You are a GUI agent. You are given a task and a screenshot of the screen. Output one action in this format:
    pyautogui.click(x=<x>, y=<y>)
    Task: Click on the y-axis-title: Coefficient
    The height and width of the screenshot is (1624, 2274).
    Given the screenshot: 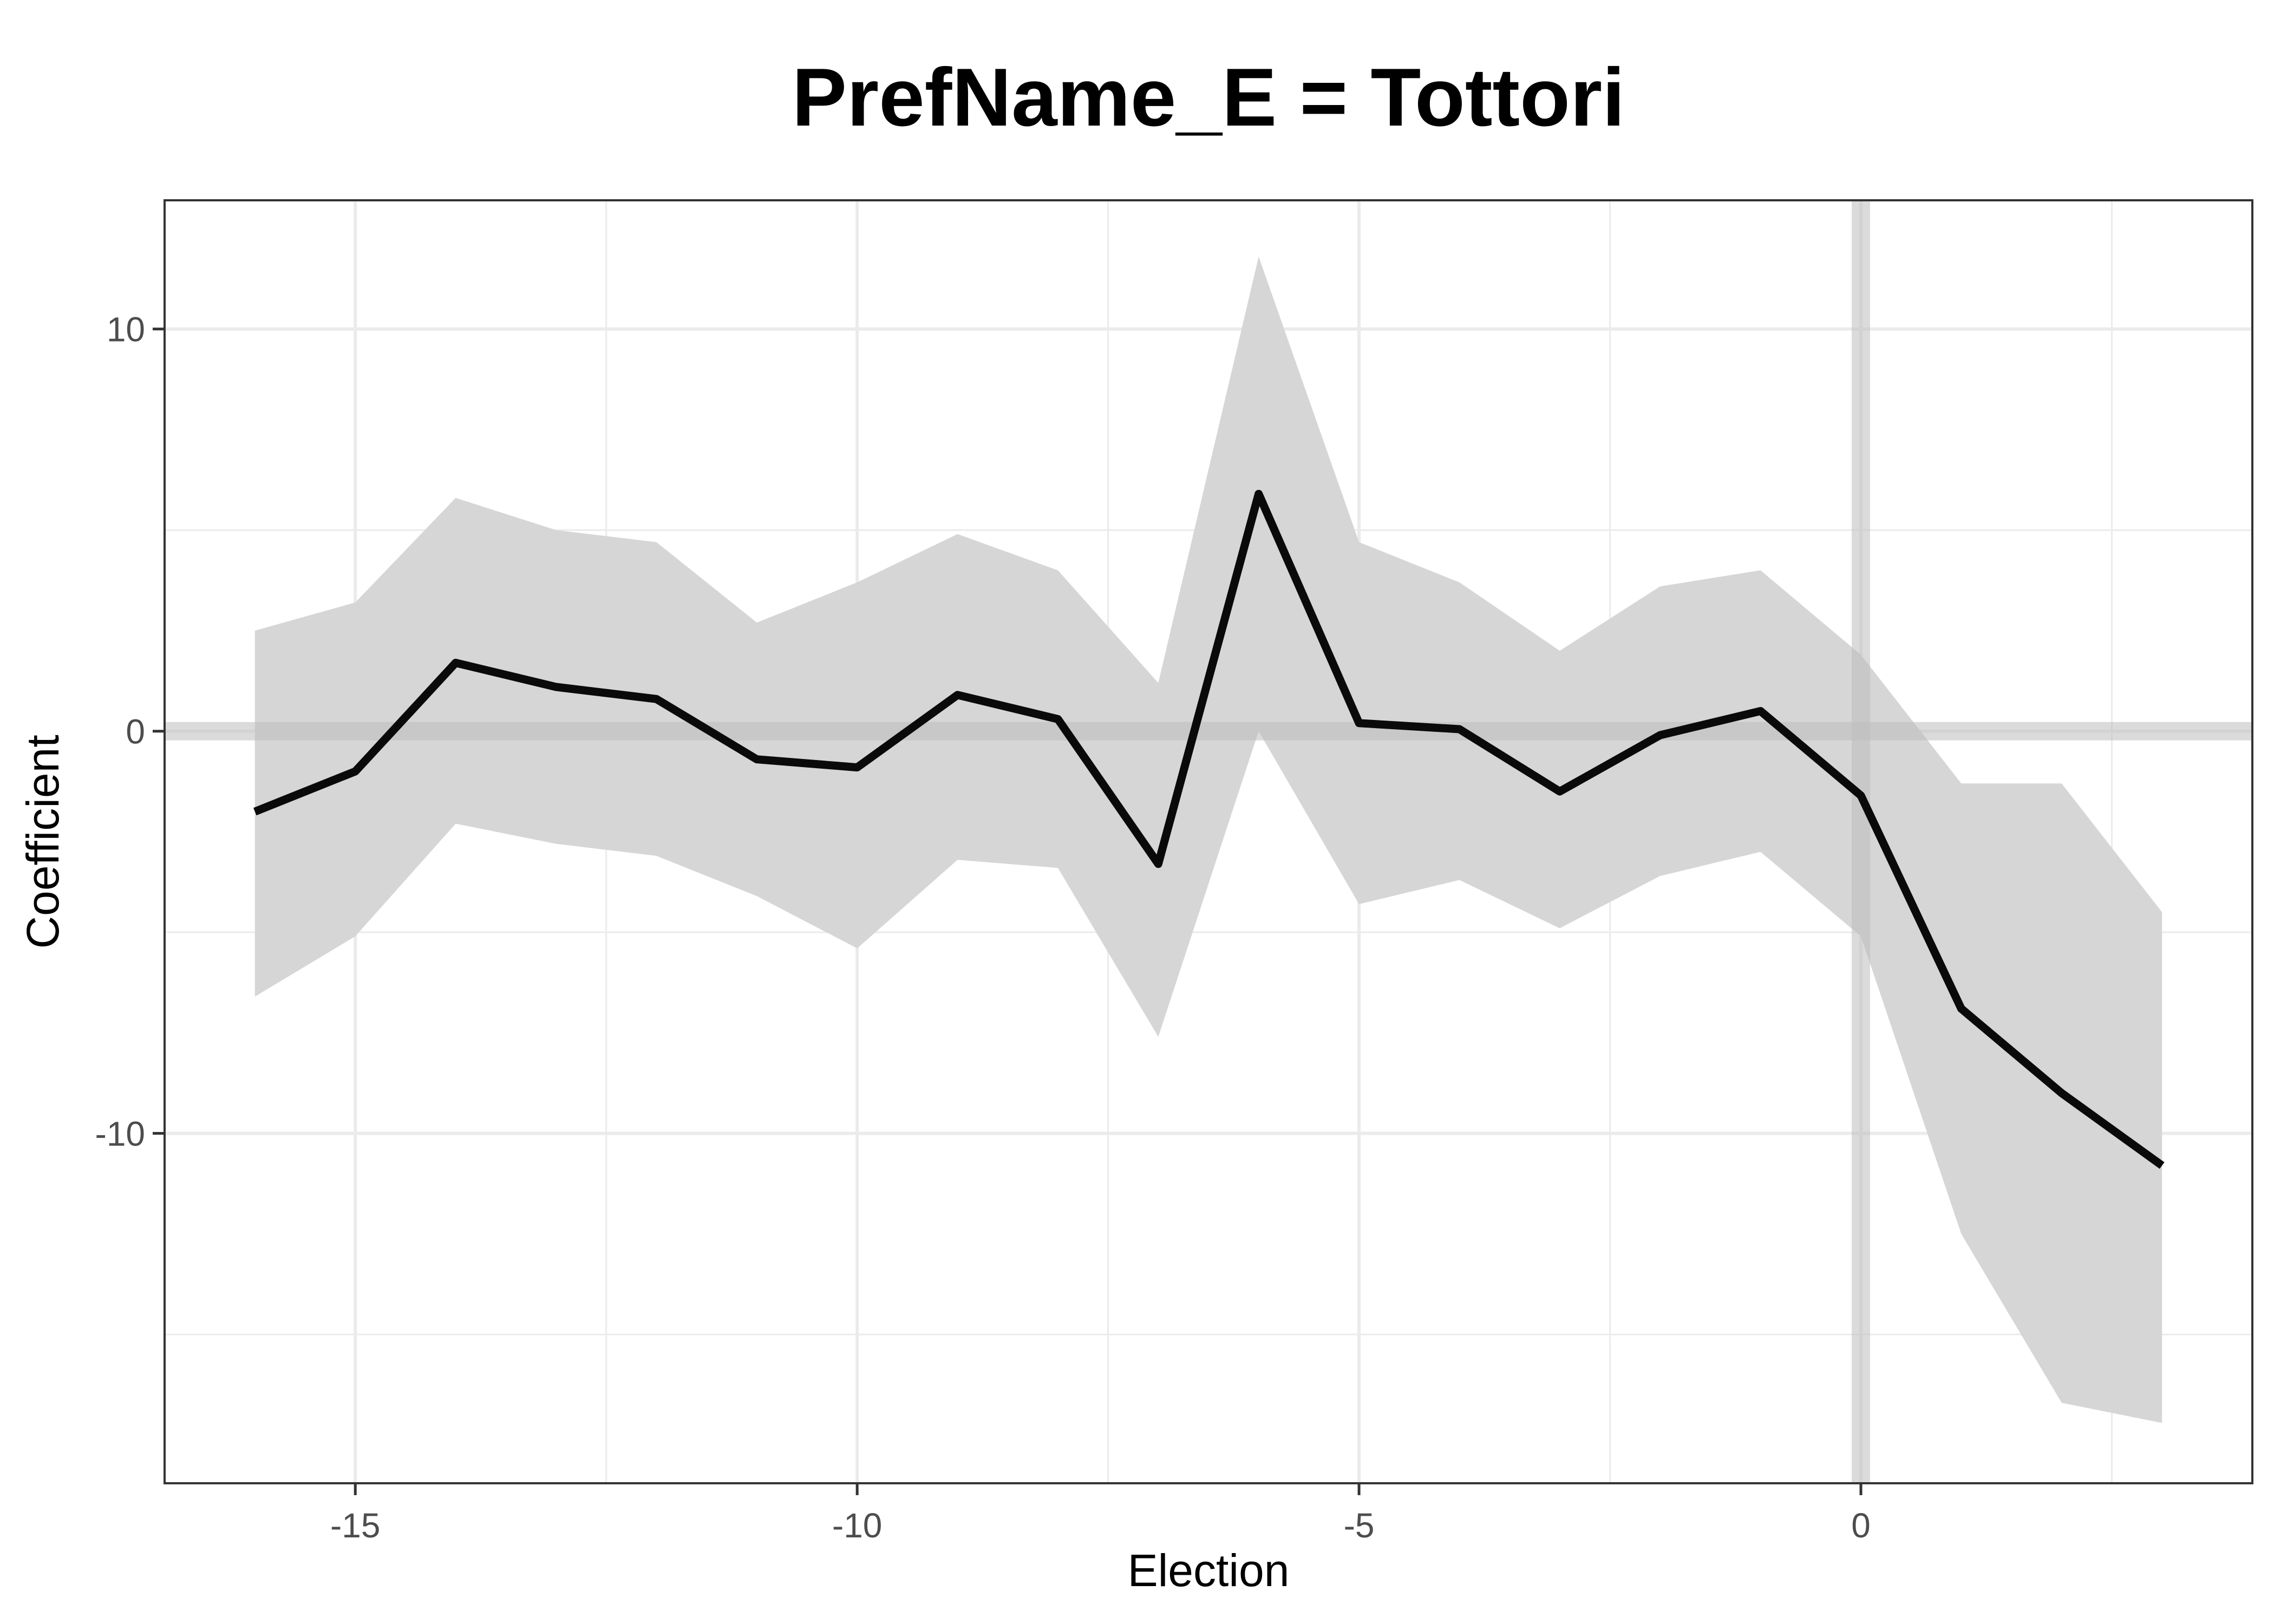 What is the action you would take?
    pyautogui.click(x=43, y=841)
    